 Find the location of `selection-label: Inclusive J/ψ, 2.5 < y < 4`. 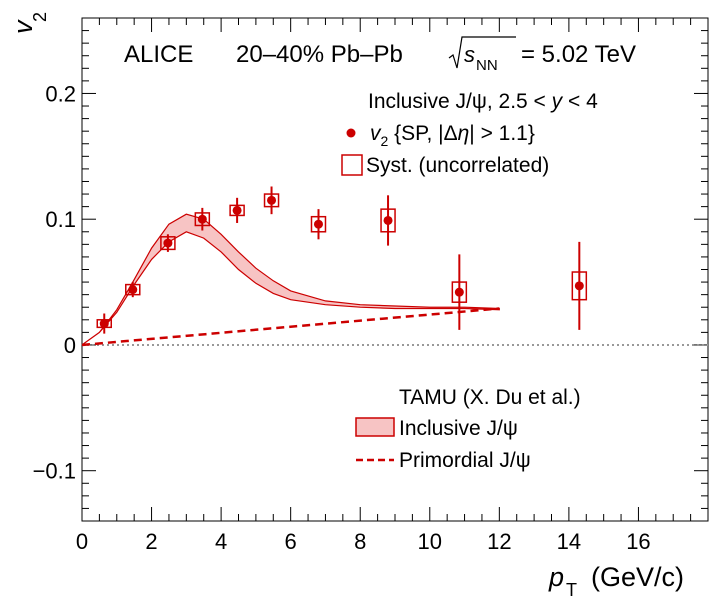

selection-label: Inclusive J/ψ, 2.5 < y < 4 is located at coordinates (483, 101).